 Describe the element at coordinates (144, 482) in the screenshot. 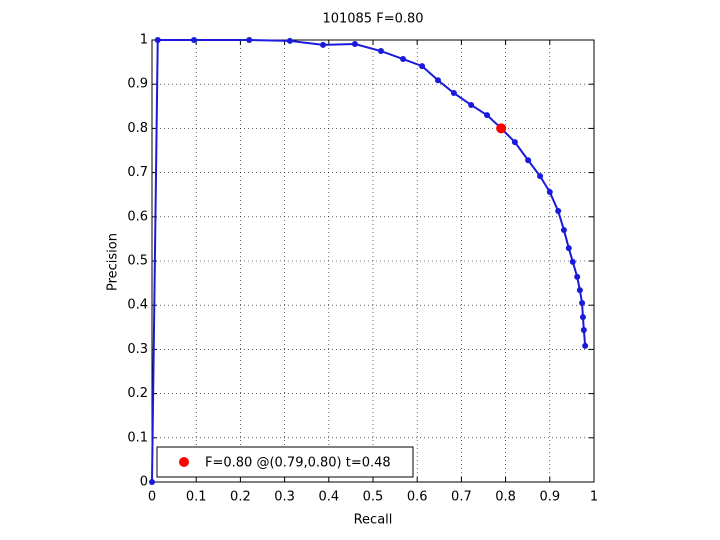

I see `y-tick-label: 0` at that location.